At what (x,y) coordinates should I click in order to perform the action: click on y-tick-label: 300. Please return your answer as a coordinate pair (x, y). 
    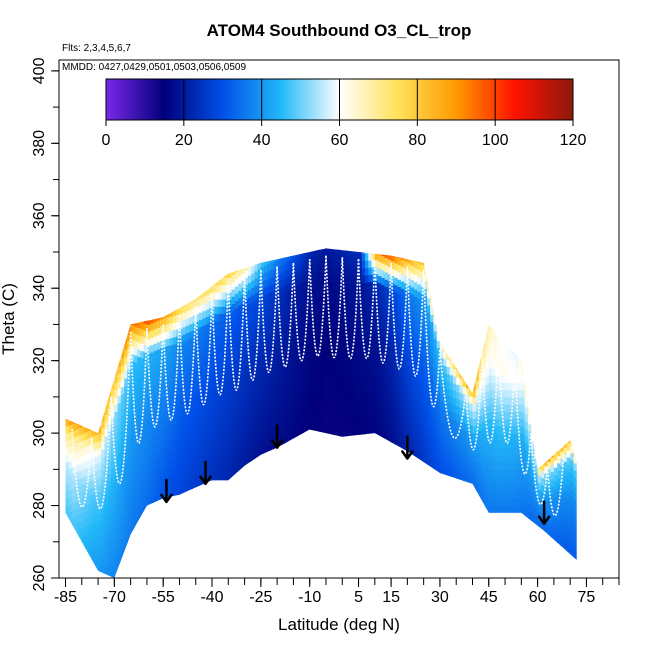
    Looking at the image, I should click on (39, 433).